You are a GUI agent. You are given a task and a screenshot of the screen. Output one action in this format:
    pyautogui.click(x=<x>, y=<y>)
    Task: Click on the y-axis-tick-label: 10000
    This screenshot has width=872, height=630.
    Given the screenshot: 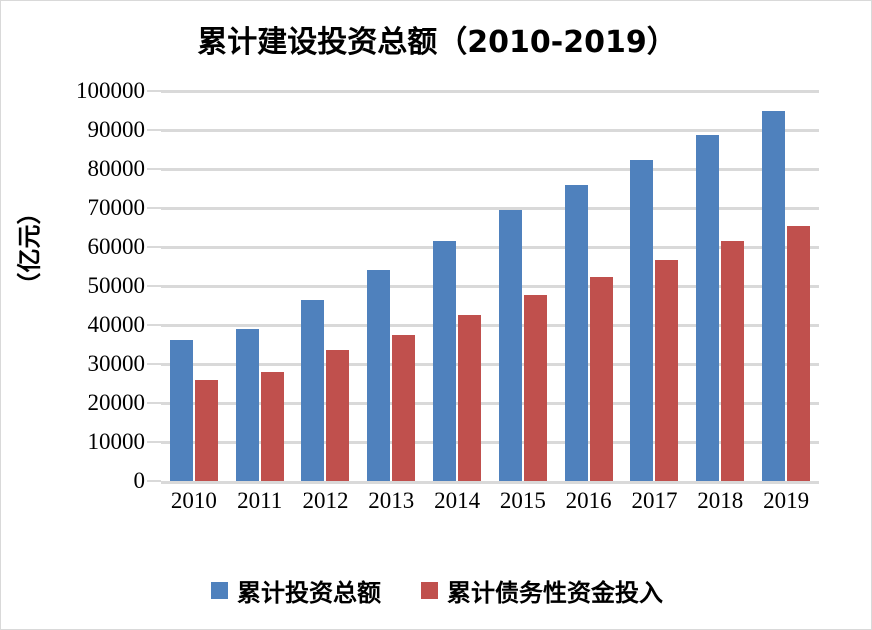 What is the action you would take?
    pyautogui.click(x=116, y=441)
    